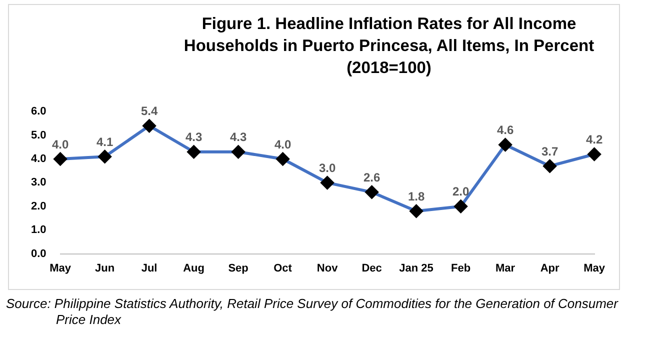  Describe the element at coordinates (38, 159) in the screenshot. I see `y-tick-label: 4.0` at that location.